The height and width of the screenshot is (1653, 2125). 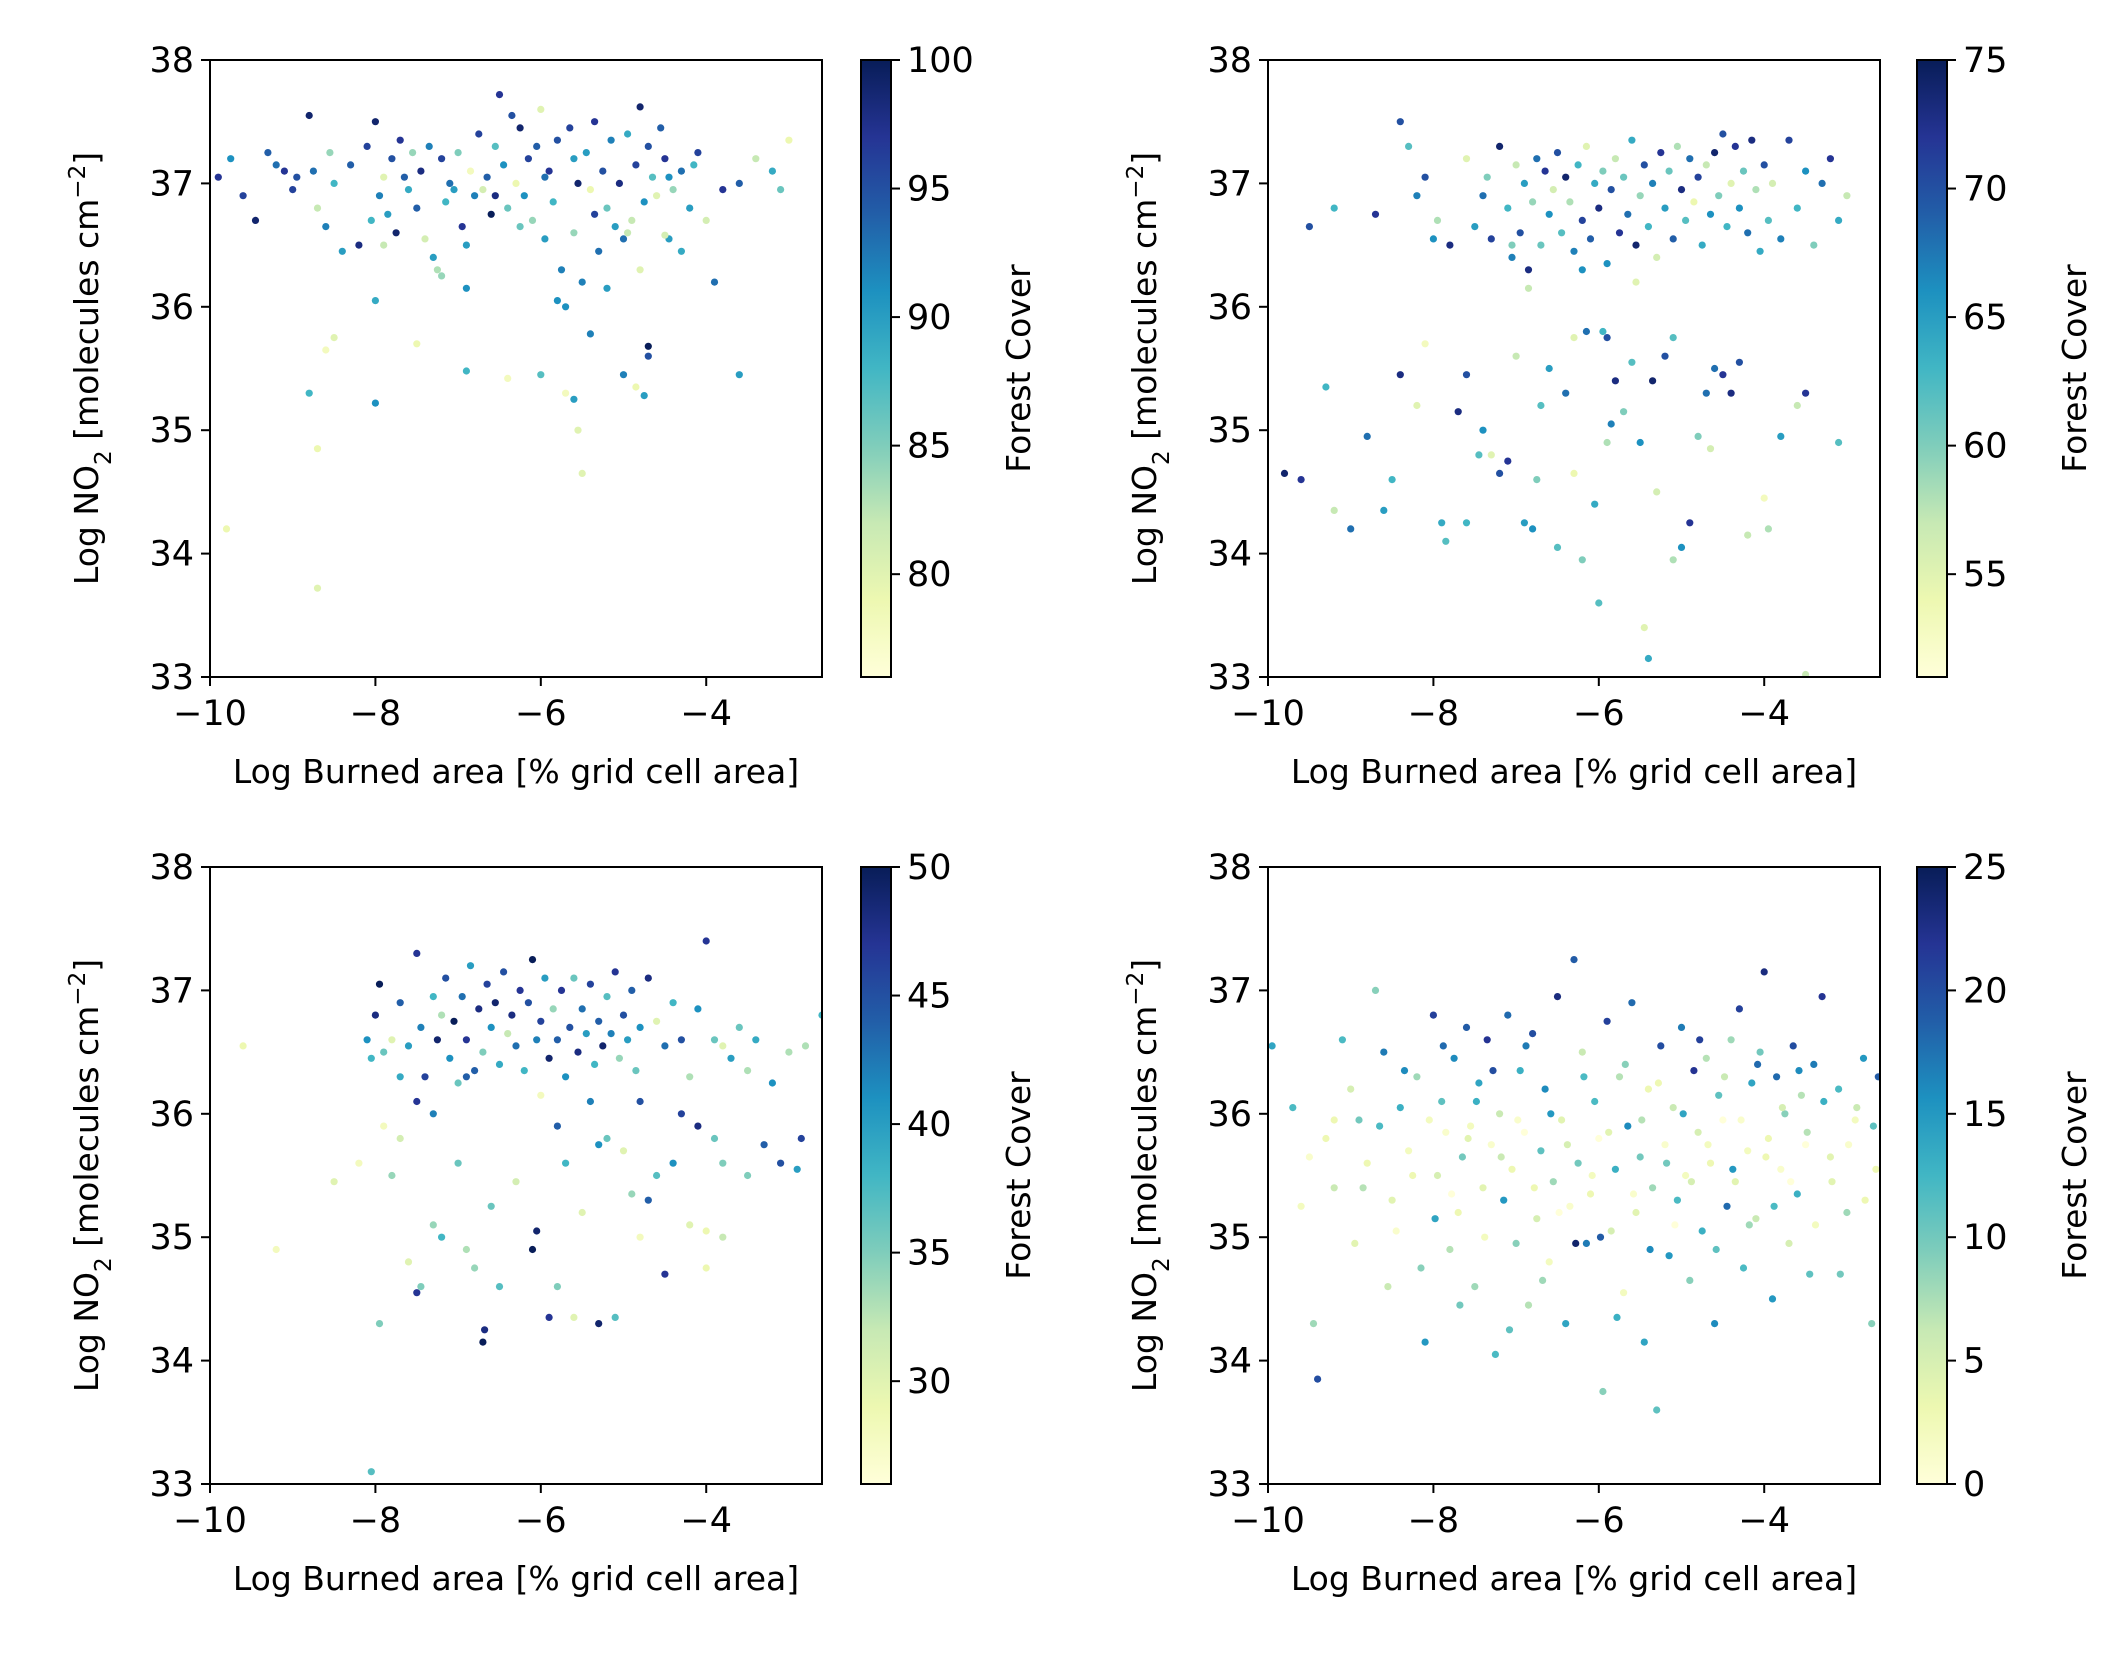 What do you see at coordinates (2074, 368) in the screenshot?
I see `colorbar-label: Forest Cover` at bounding box center [2074, 368].